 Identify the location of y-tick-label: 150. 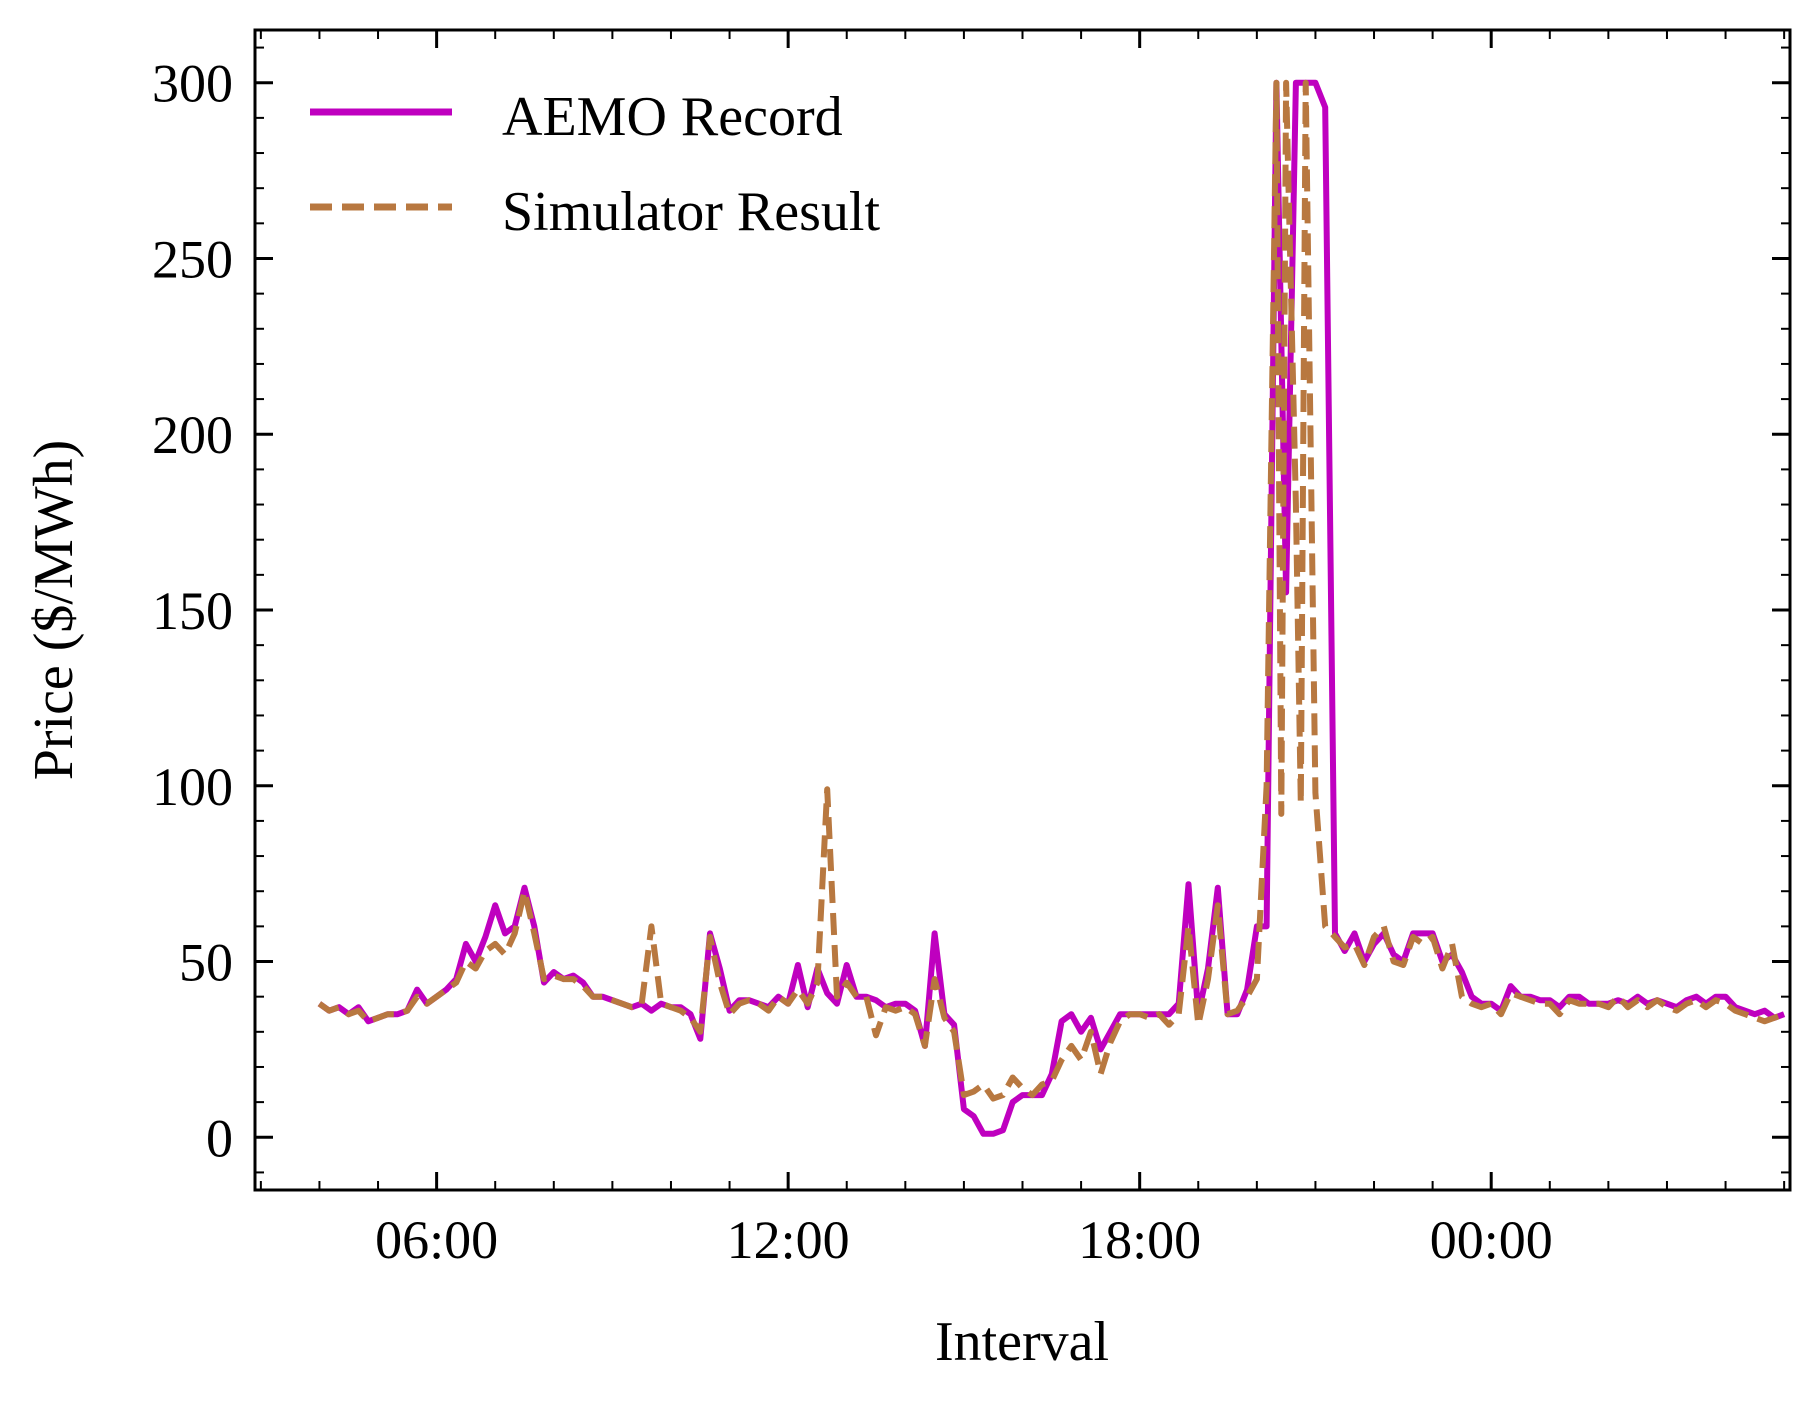
(192, 611).